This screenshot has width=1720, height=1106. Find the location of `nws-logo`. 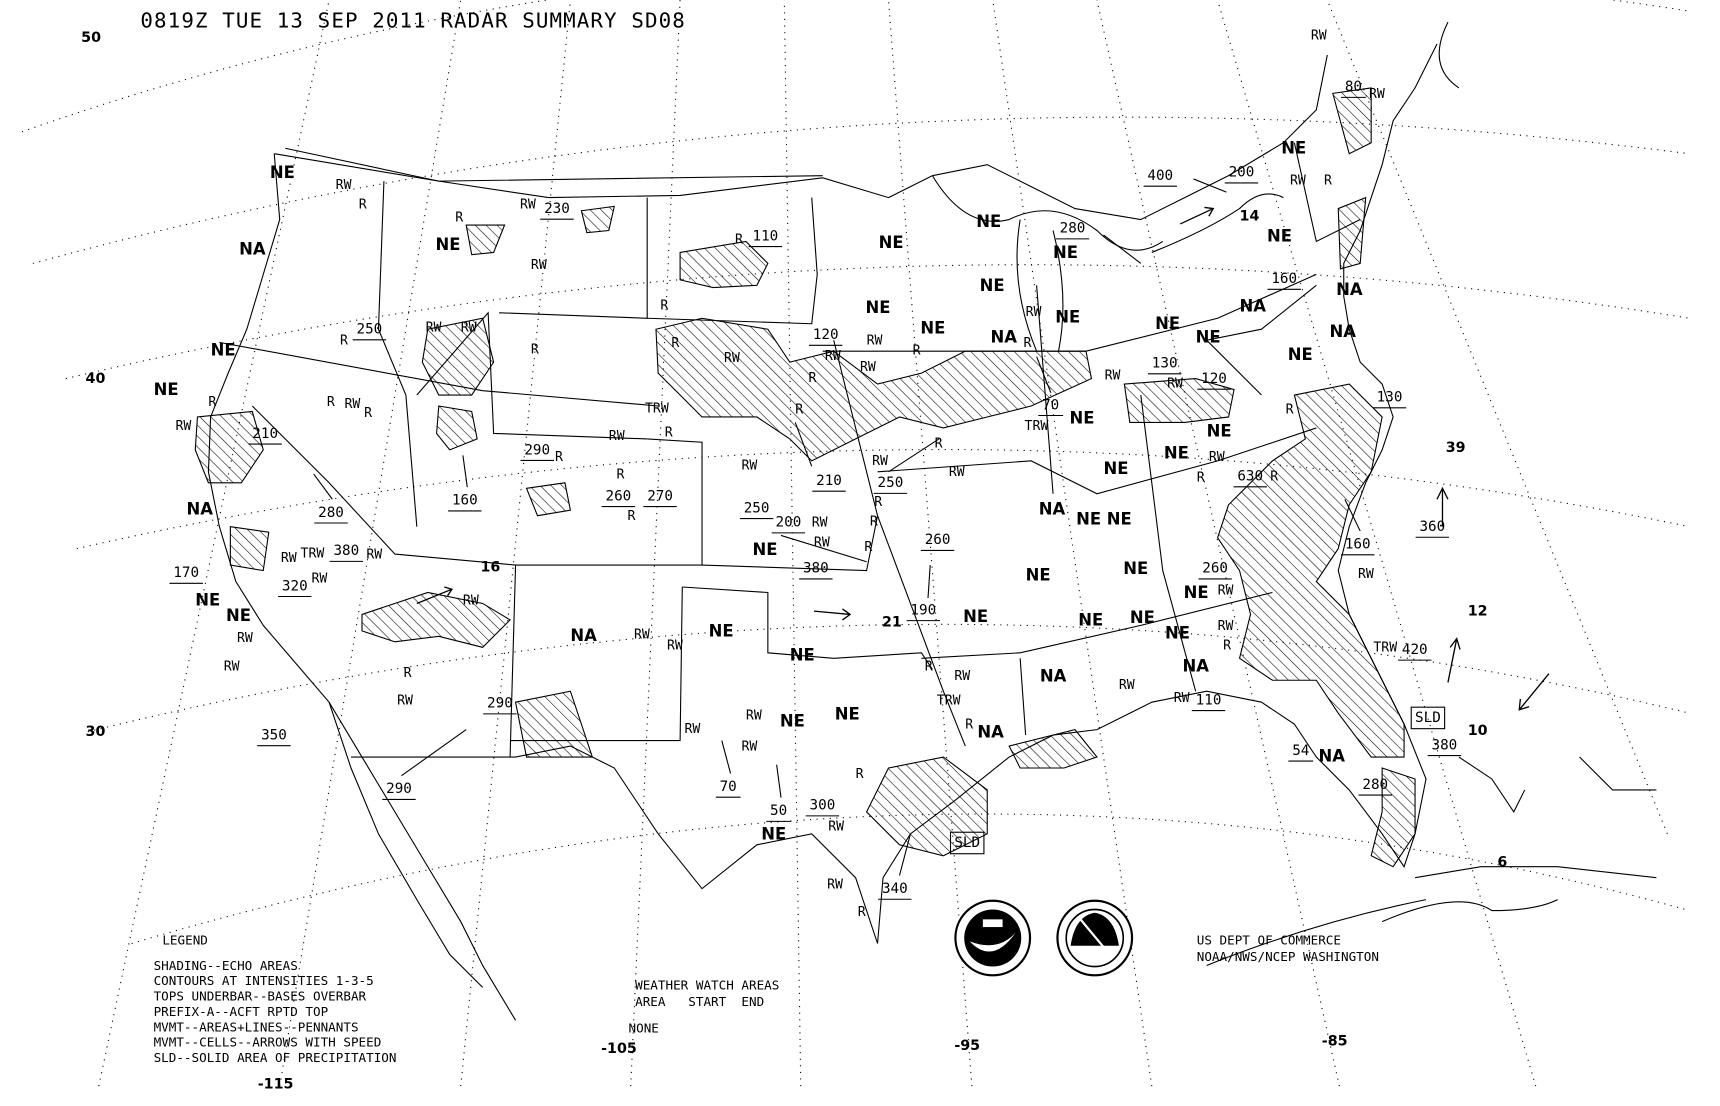

nws-logo is located at coordinates (1095, 938).